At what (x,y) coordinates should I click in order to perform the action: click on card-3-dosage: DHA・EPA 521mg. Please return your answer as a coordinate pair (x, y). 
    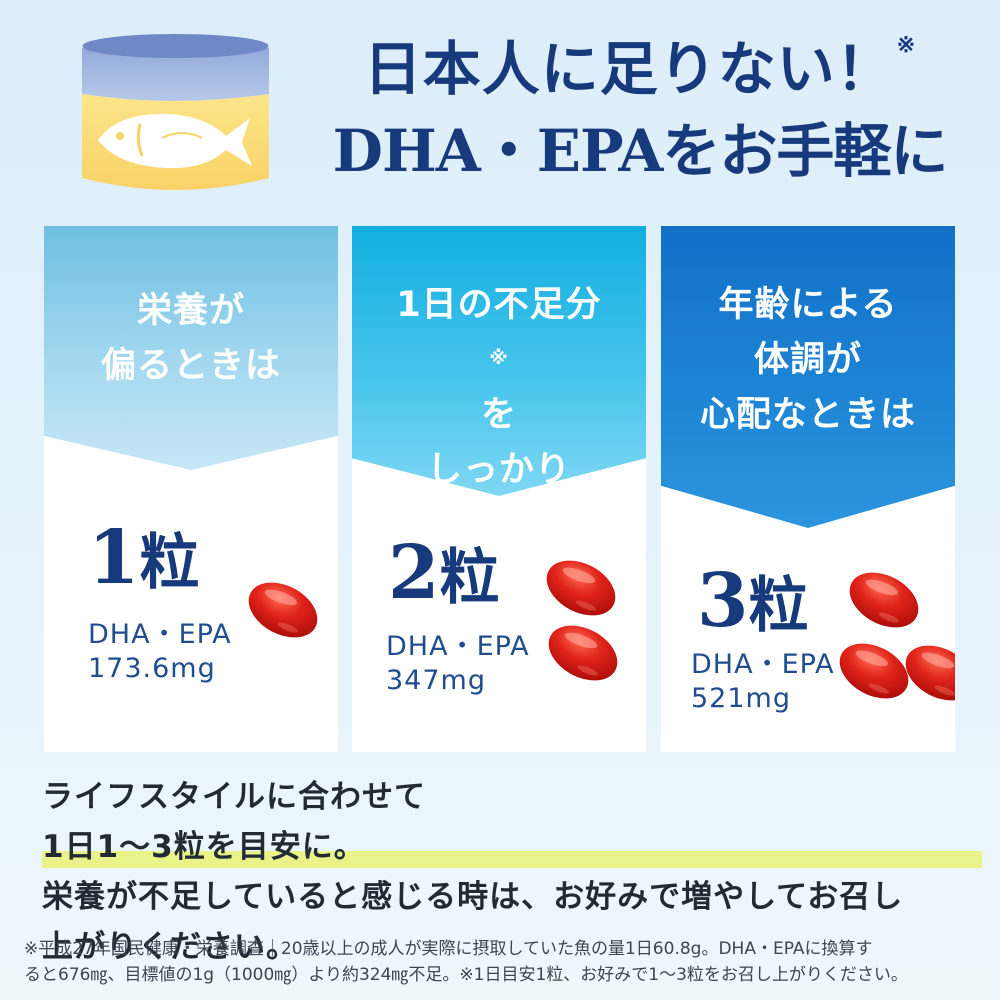
    Looking at the image, I should click on (763, 681).